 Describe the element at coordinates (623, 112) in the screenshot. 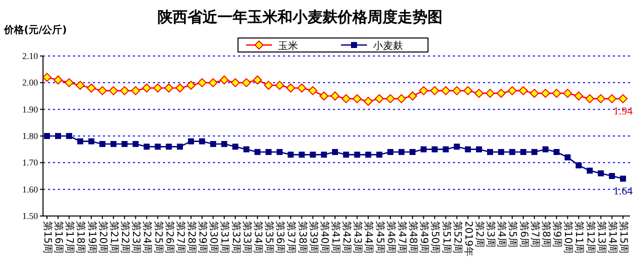

I see `data-label: 1.94` at that location.